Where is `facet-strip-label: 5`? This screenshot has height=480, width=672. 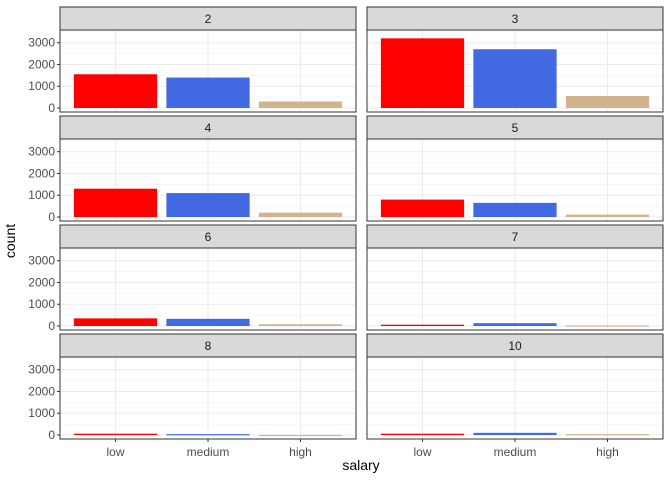 facet-strip-label: 5 is located at coordinates (515, 128).